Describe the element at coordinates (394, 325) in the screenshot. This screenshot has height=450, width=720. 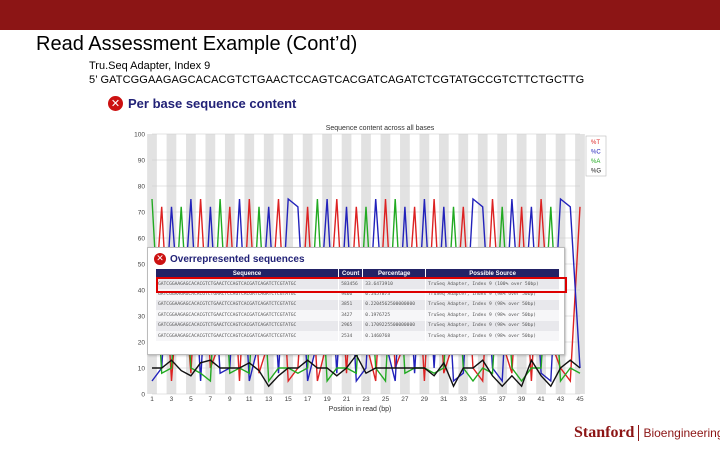
I see `cell-percentage: 0.1709225500000000` at that location.